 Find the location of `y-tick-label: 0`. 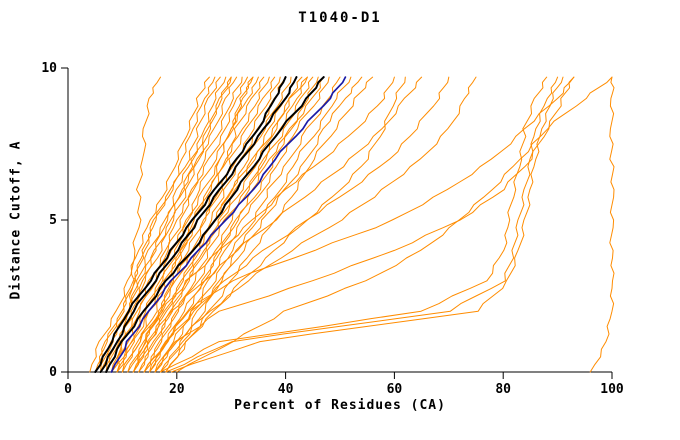

y-tick-label: 0 is located at coordinates (53, 372).